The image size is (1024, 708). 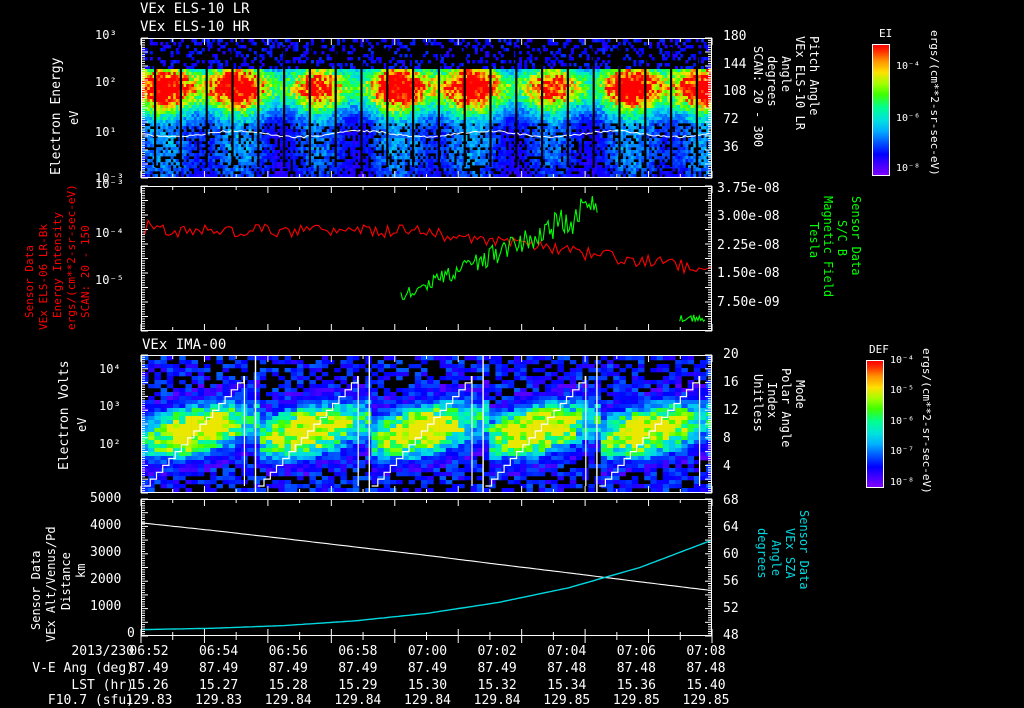 I want to click on xaxis-cell-ve_ang-7: 87.48, so click(x=636, y=668).